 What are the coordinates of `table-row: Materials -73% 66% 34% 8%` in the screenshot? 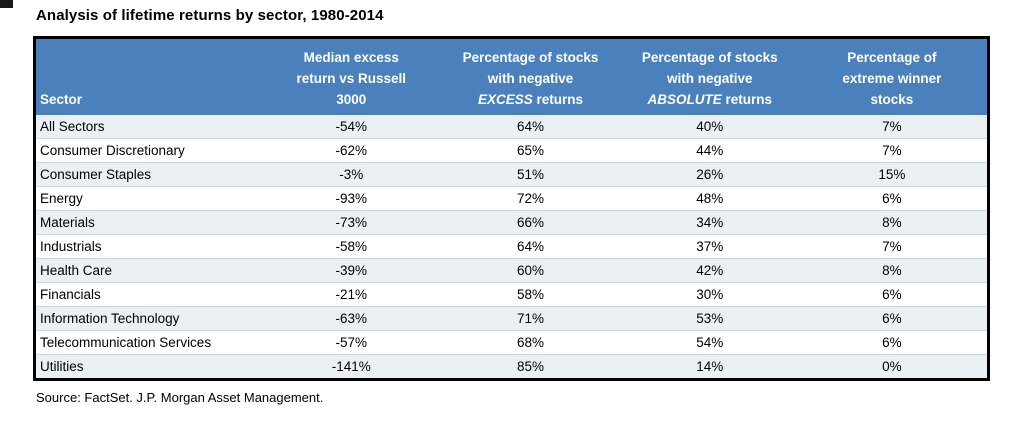 It's located at (511, 222).